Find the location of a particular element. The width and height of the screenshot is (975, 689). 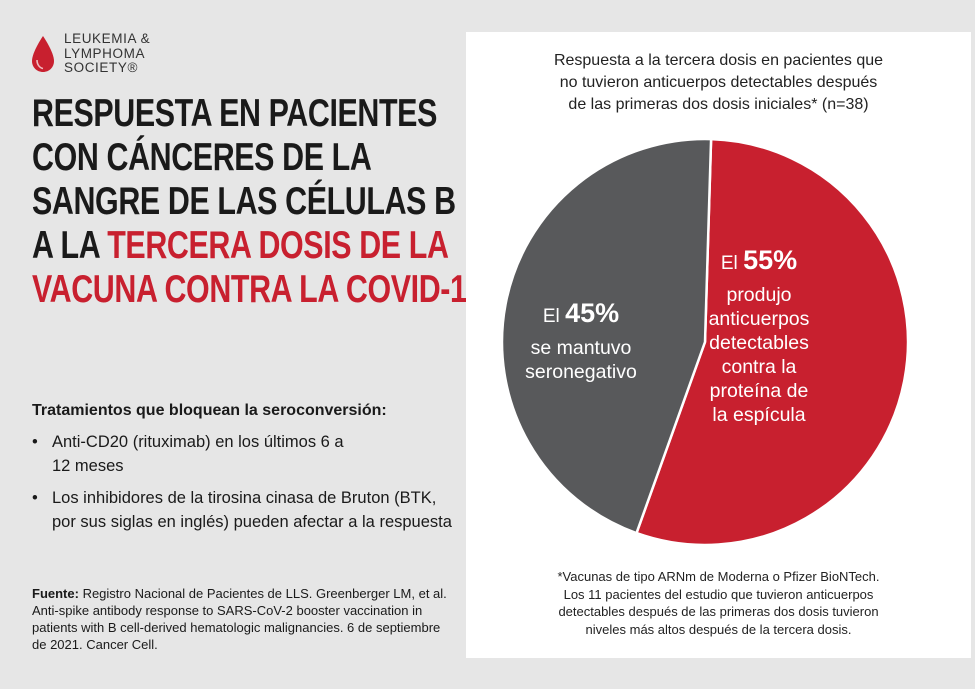

slice-label-value: 55% is located at coordinates (770, 260).